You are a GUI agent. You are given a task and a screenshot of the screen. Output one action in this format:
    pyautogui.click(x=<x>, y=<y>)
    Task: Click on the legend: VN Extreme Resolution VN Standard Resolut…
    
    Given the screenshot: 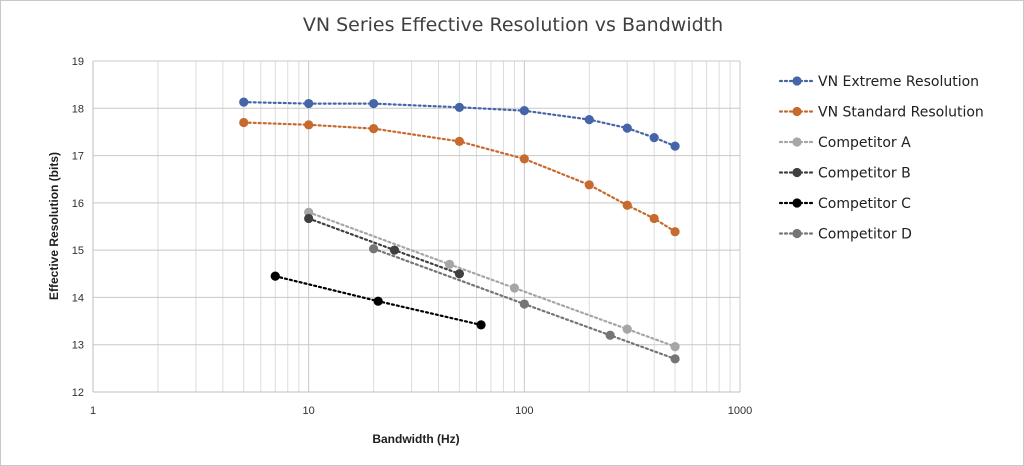 What is the action you would take?
    pyautogui.click(x=881, y=158)
    